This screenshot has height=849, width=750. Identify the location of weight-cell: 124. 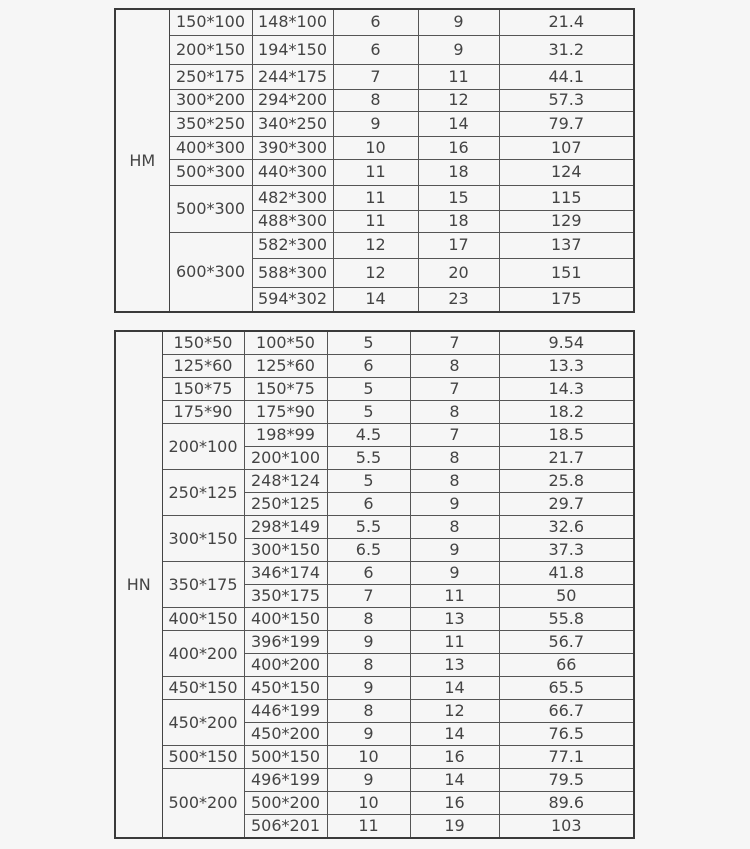
(566, 172).